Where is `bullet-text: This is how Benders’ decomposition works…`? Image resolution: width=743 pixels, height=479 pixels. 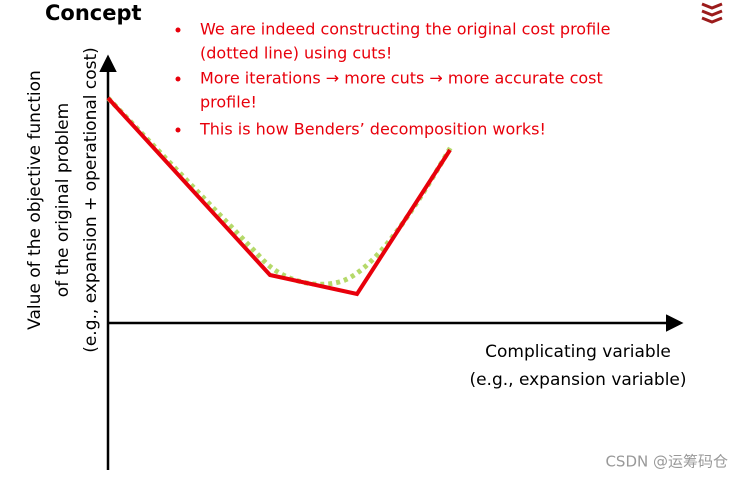
bullet-text: This is how Benders’ decomposition works… is located at coordinates (372, 129).